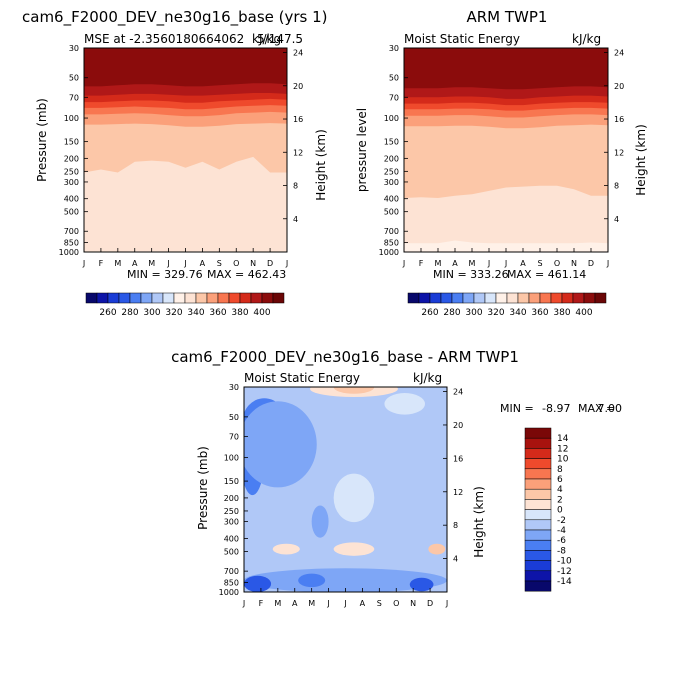 The width and height of the screenshot is (691, 691). What do you see at coordinates (560, 480) in the screenshot?
I see `colorbar-label: 6` at bounding box center [560, 480].